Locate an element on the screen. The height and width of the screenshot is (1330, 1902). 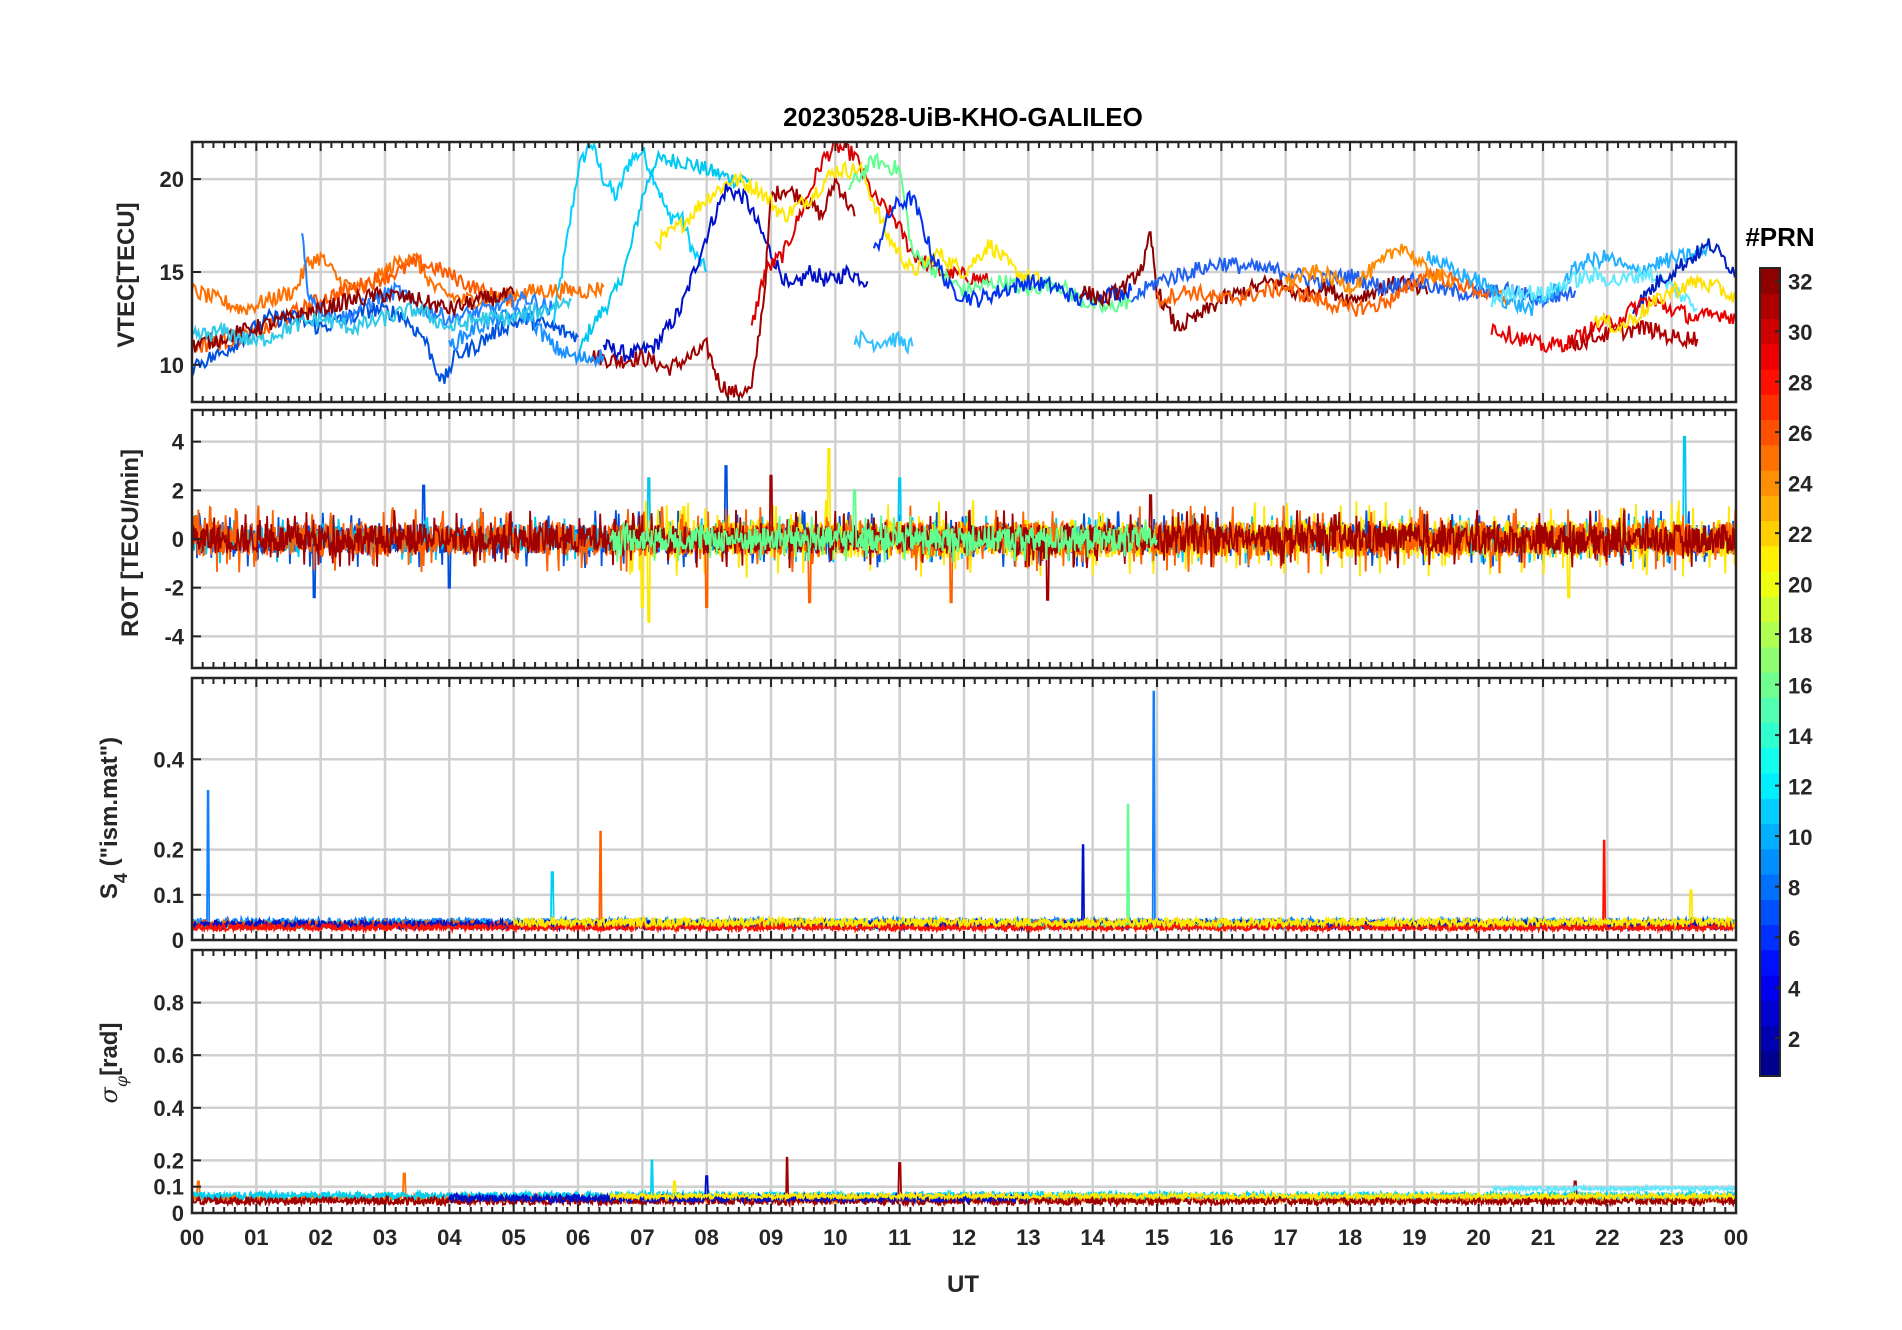
x-tick-label: 14 is located at coordinates (1092, 1237).